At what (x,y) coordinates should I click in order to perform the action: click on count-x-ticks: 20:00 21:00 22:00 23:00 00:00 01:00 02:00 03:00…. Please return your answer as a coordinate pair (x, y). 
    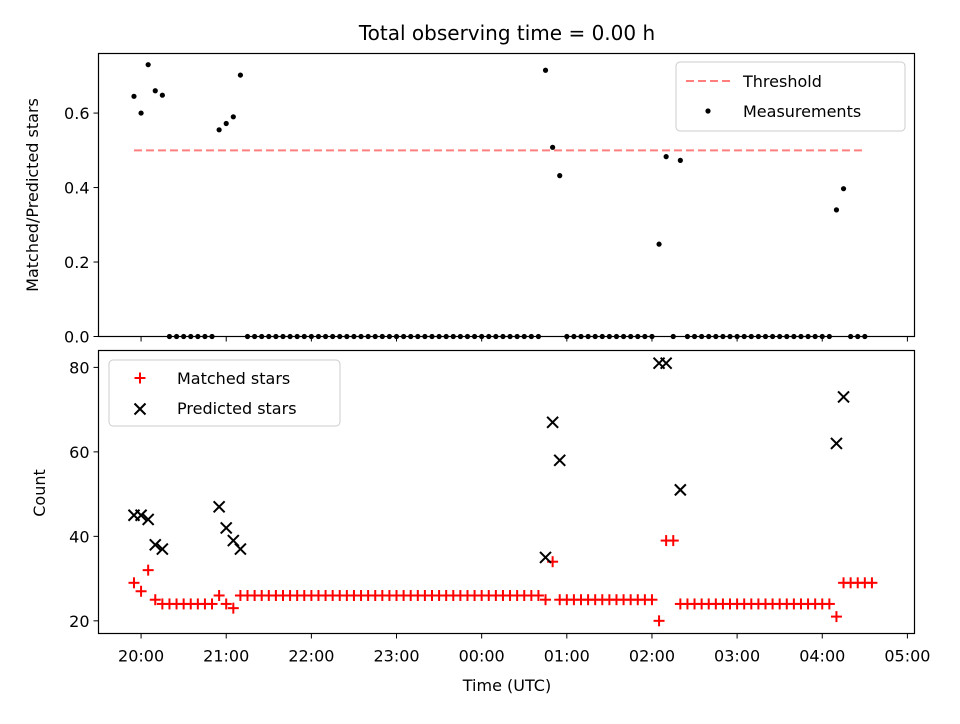
    Looking at the image, I should click on (524, 649).